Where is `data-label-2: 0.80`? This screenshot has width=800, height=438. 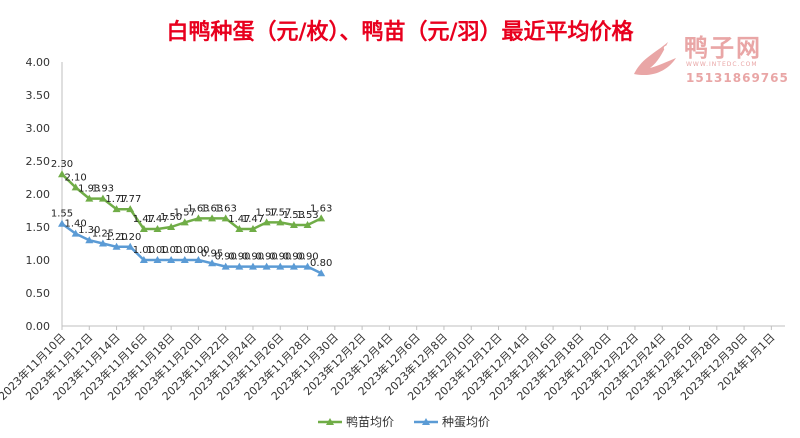 data-label-2: 0.80 is located at coordinates (321, 263).